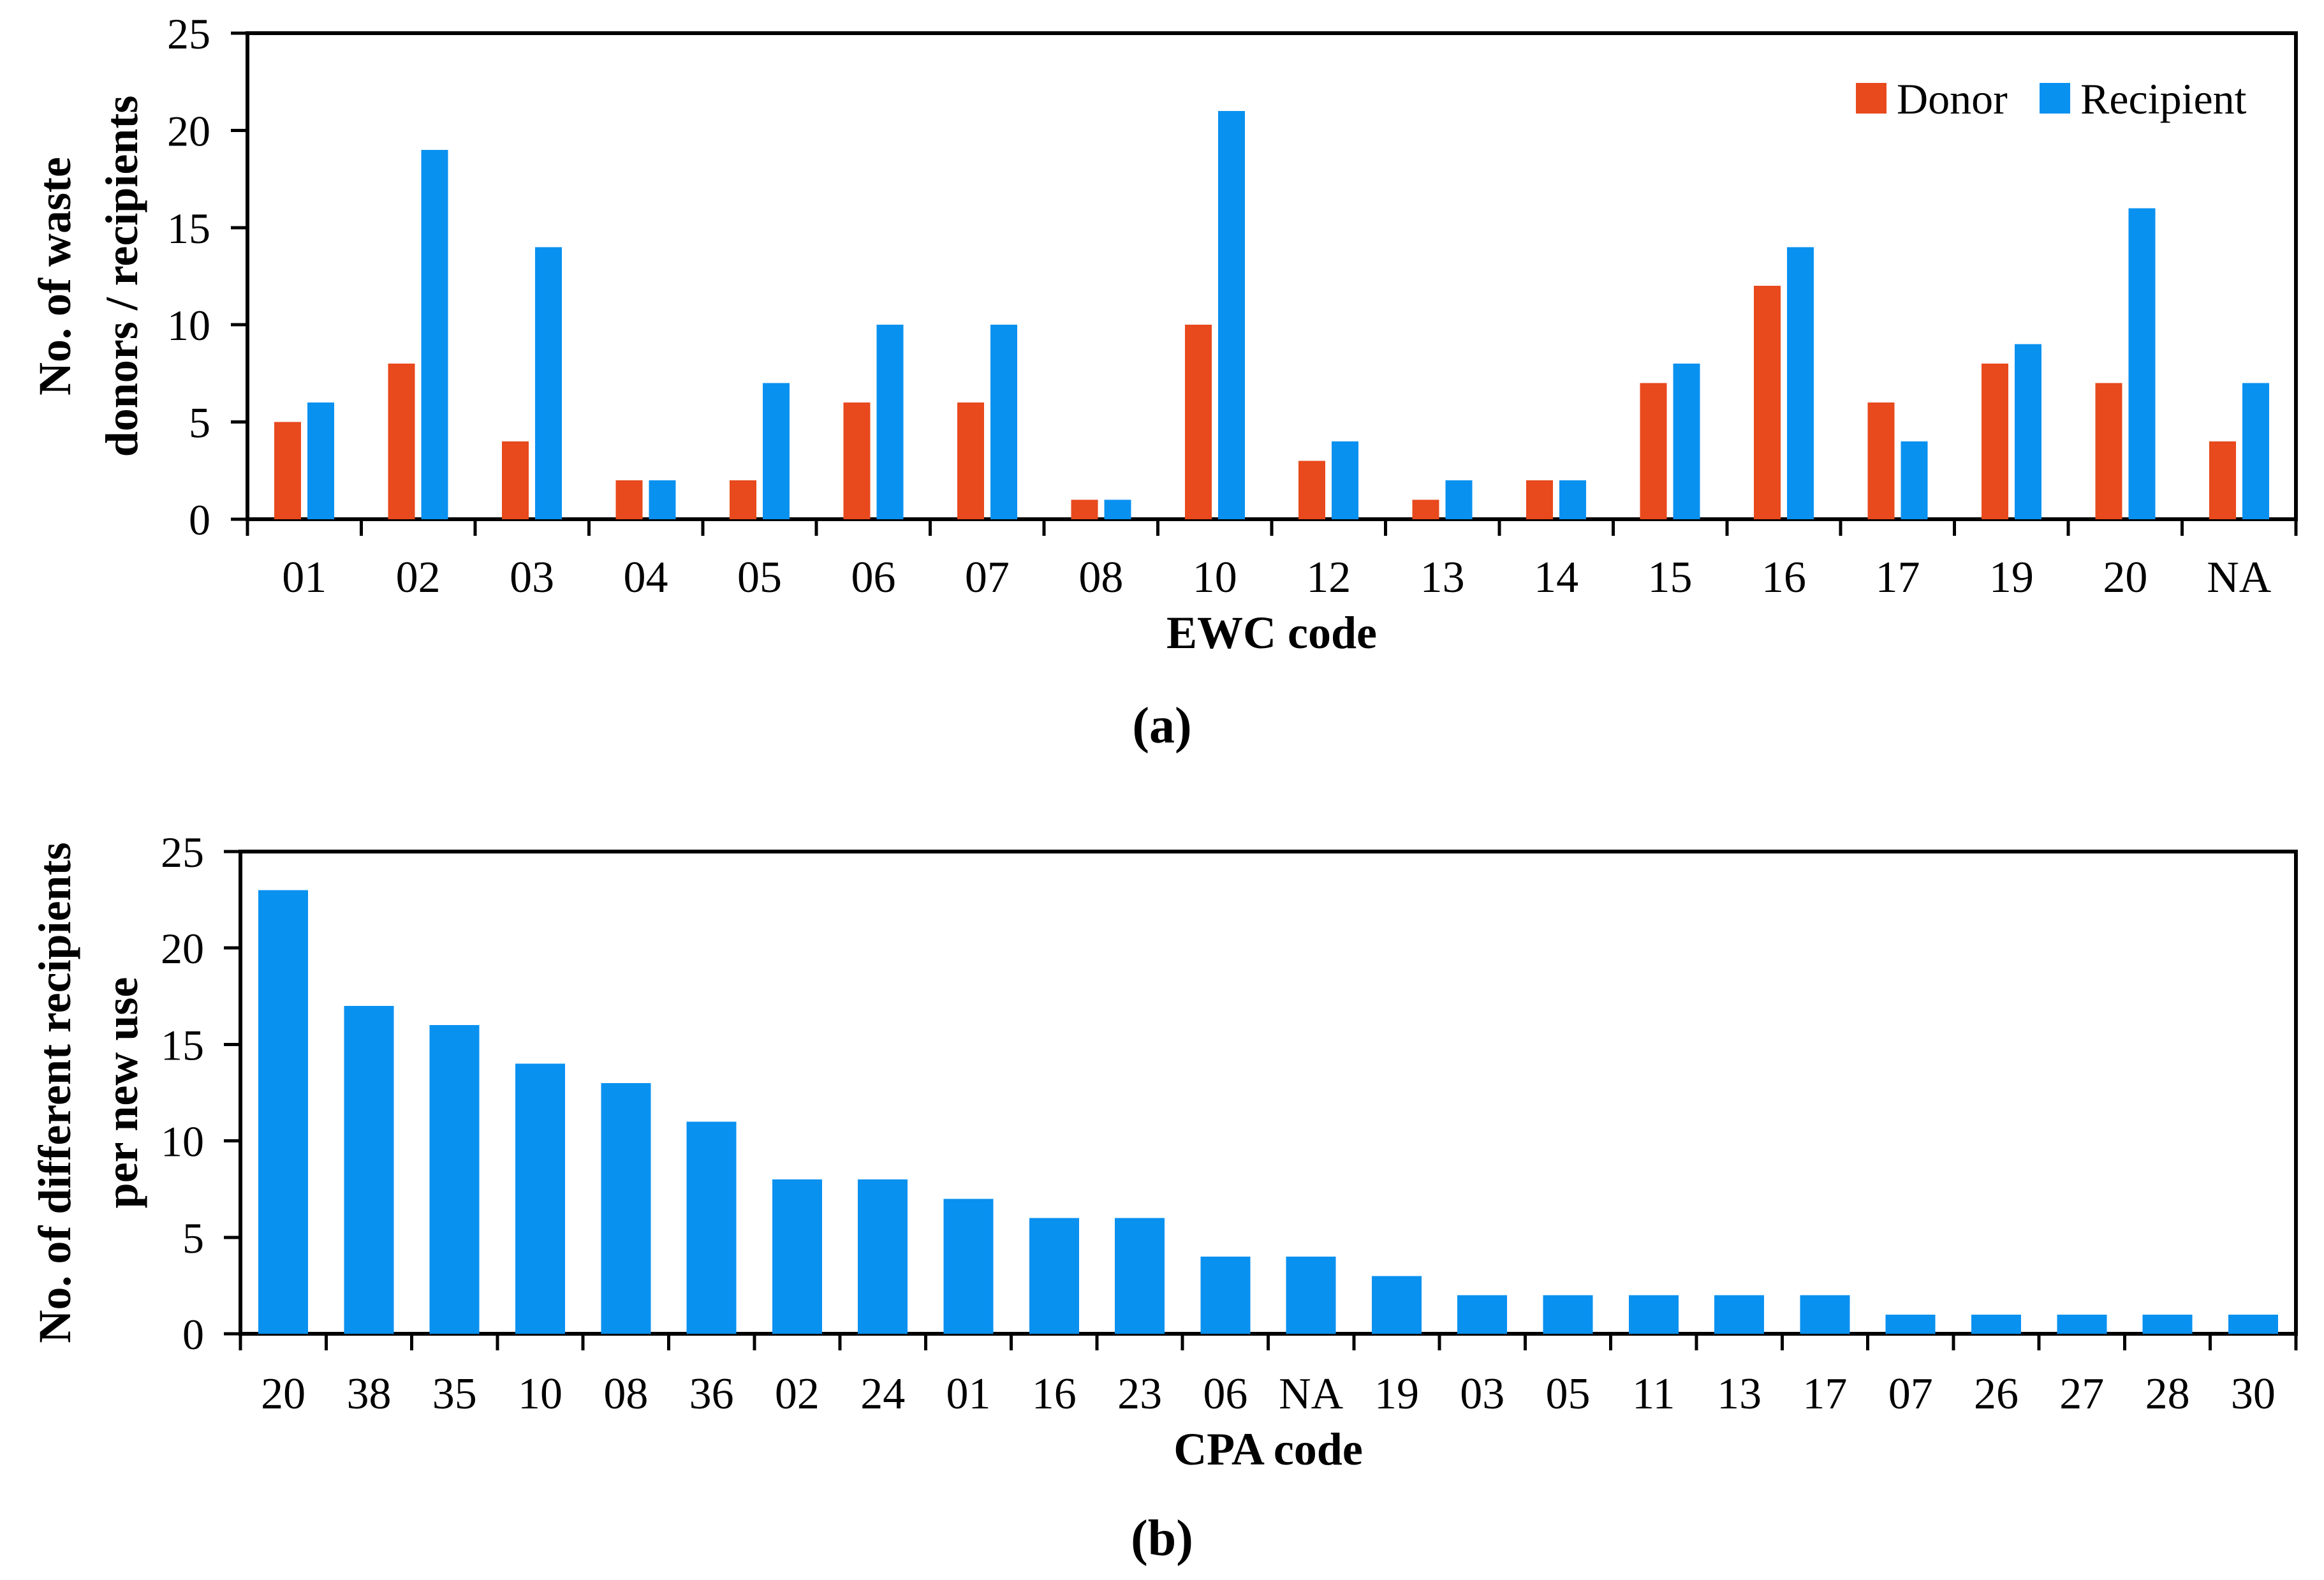  What do you see at coordinates (55, 1092) in the screenshot?
I see `chart-b-ylabel-line-1: No. of different recipients` at bounding box center [55, 1092].